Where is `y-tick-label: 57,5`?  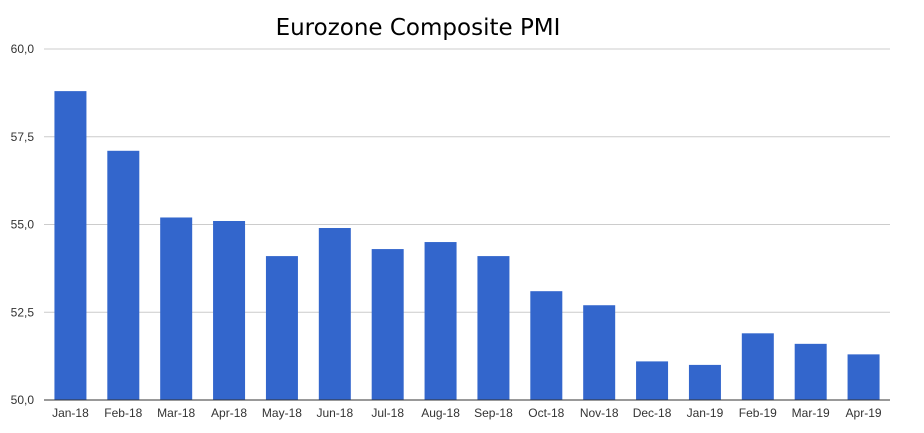
y-tick-label: 57,5 is located at coordinates (23, 137).